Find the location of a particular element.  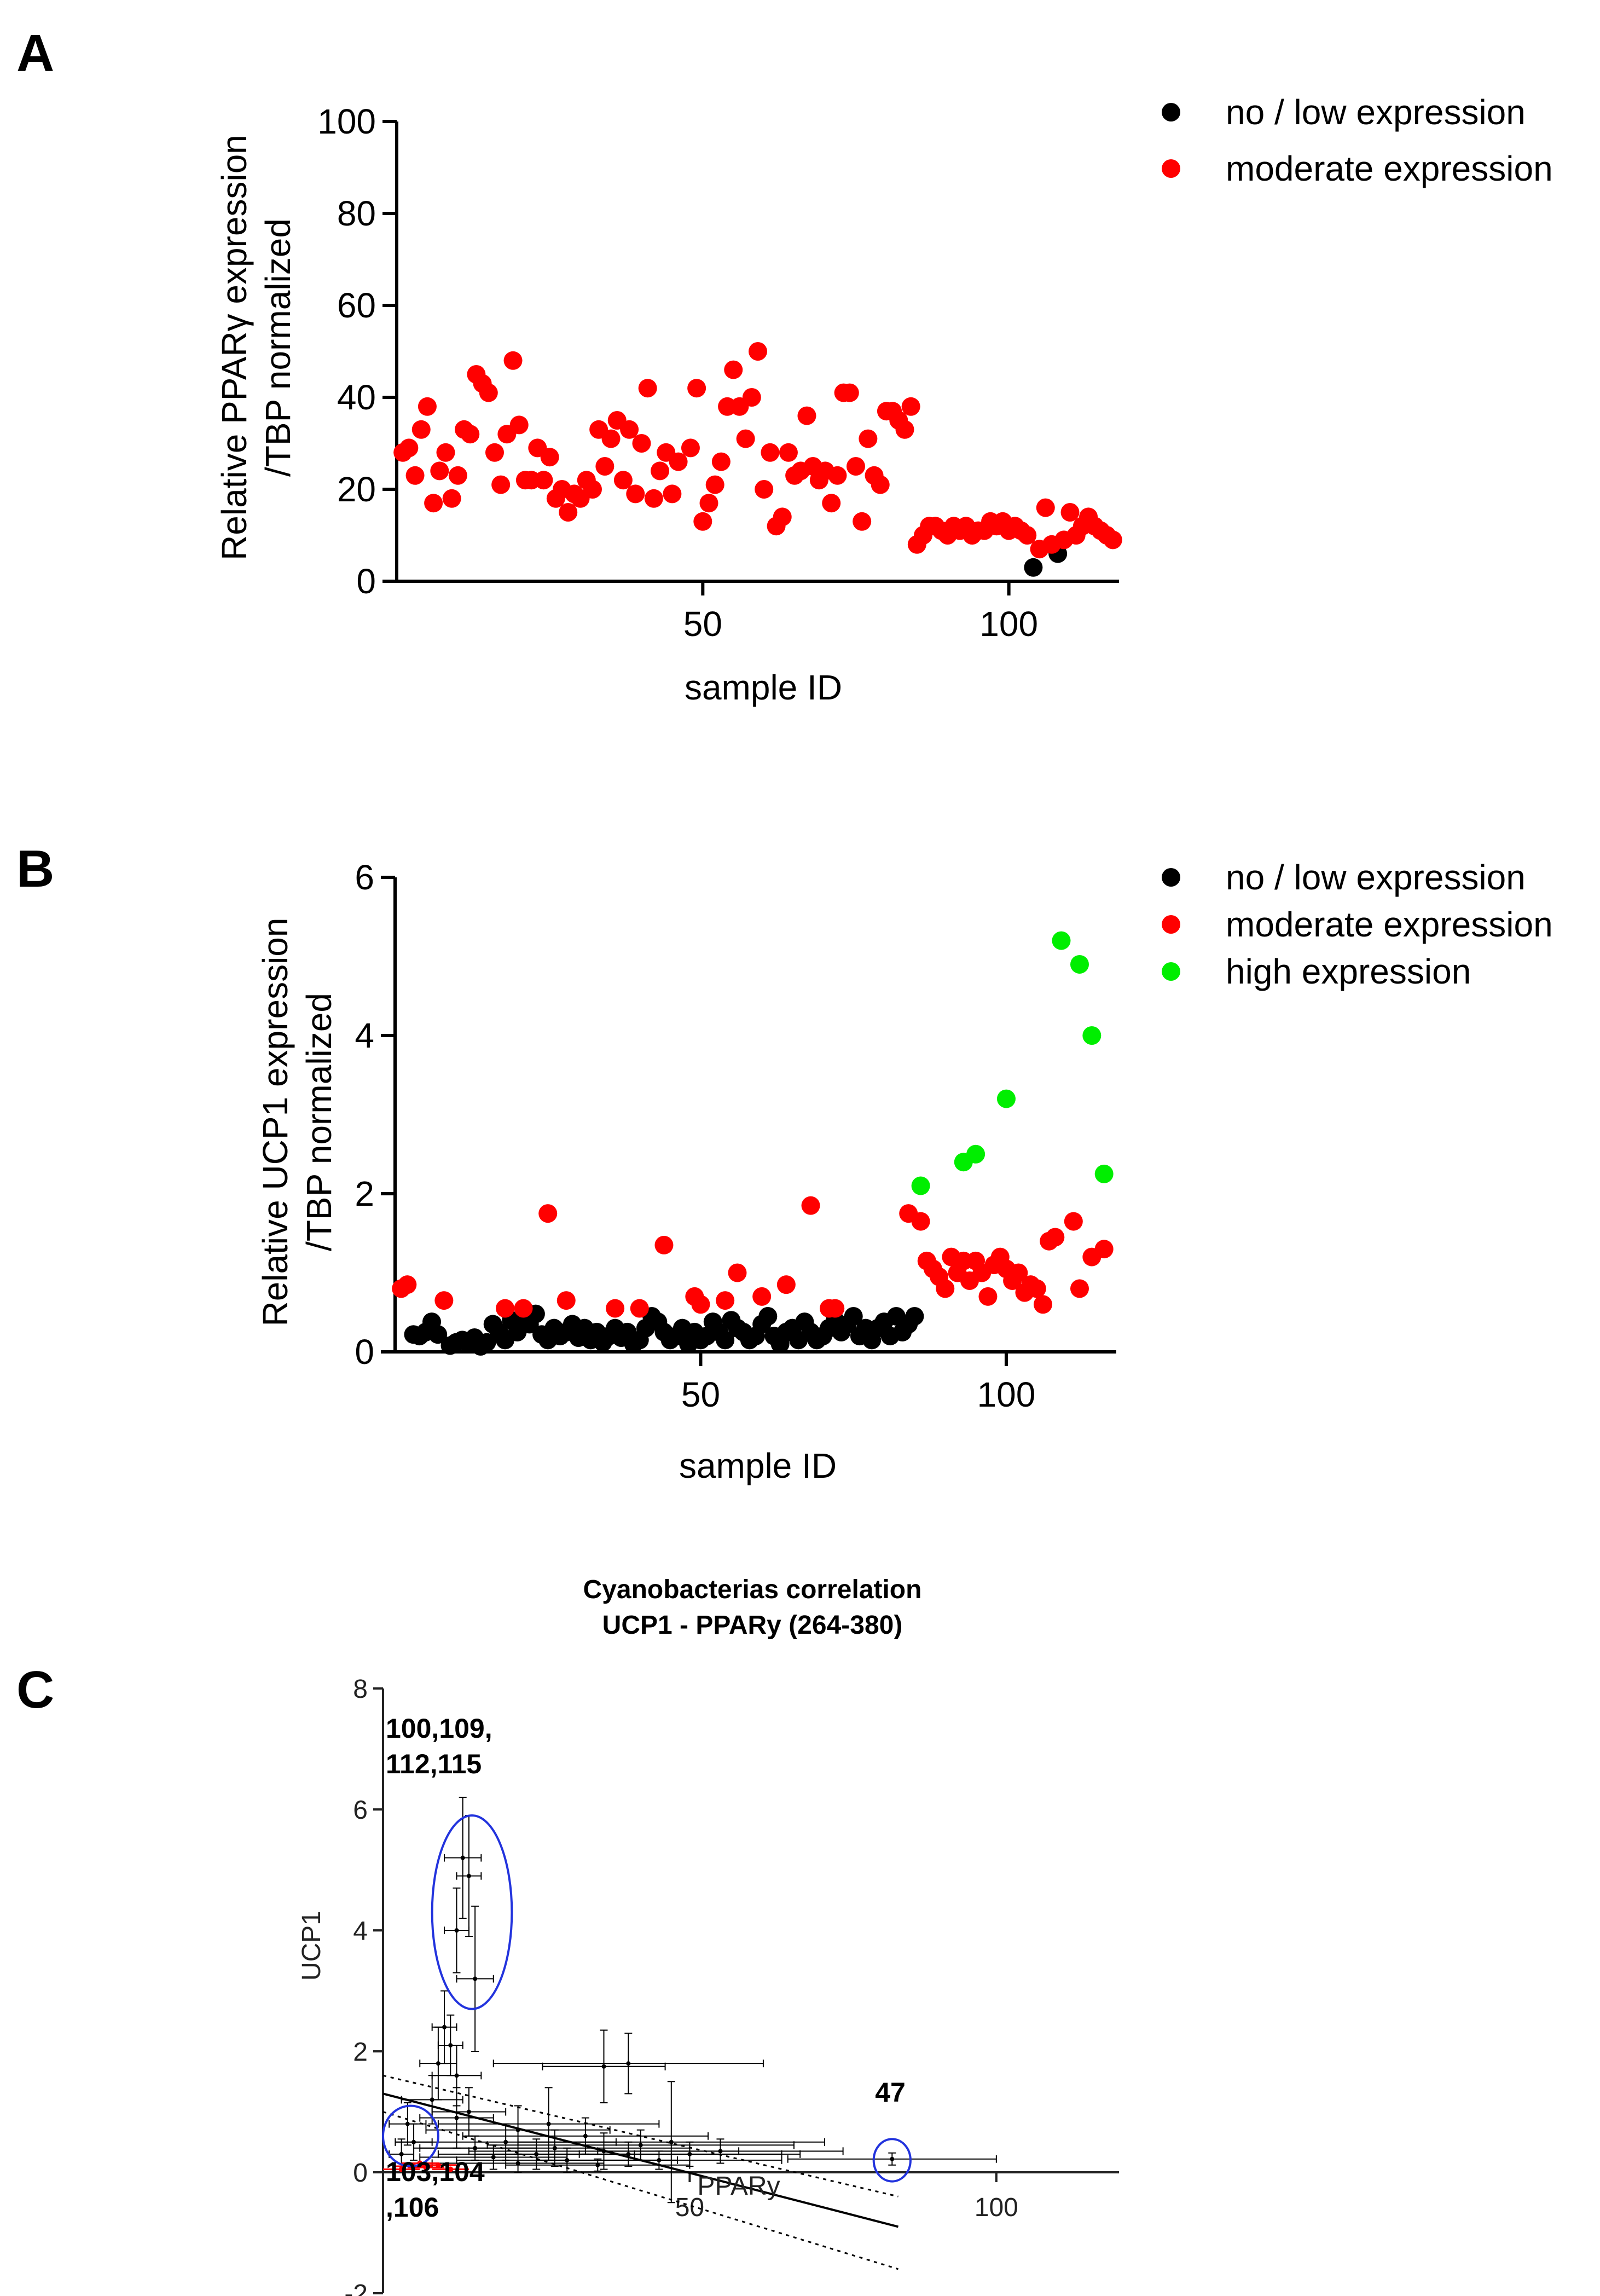

c-annotation-label: ,106 is located at coordinates (412, 2207).